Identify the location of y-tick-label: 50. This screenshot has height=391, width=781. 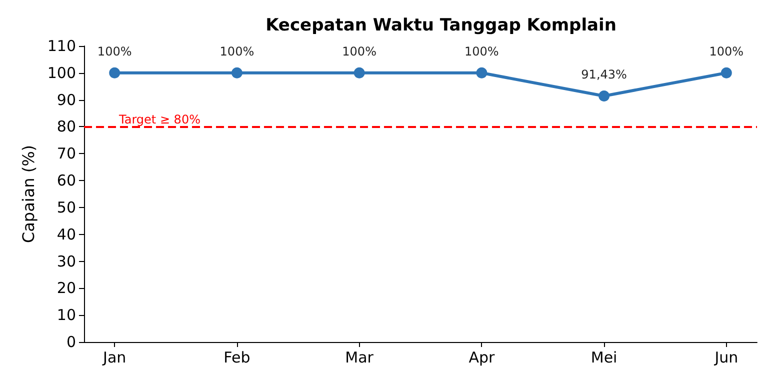
(66, 207).